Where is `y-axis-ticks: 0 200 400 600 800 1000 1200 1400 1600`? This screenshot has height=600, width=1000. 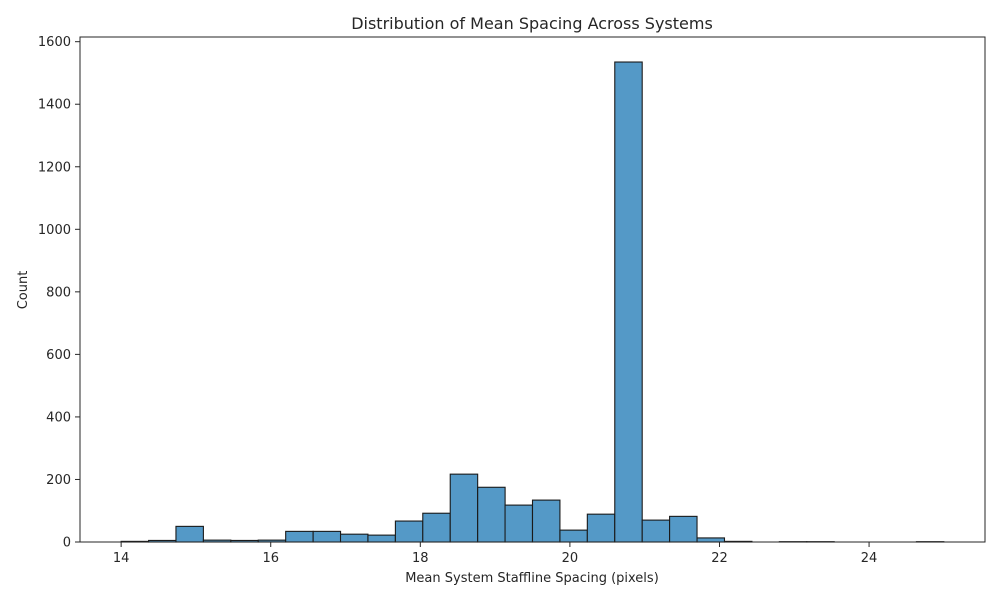 y-axis-ticks: 0 200 400 600 800 1000 1200 1400 1600 is located at coordinates (59, 293).